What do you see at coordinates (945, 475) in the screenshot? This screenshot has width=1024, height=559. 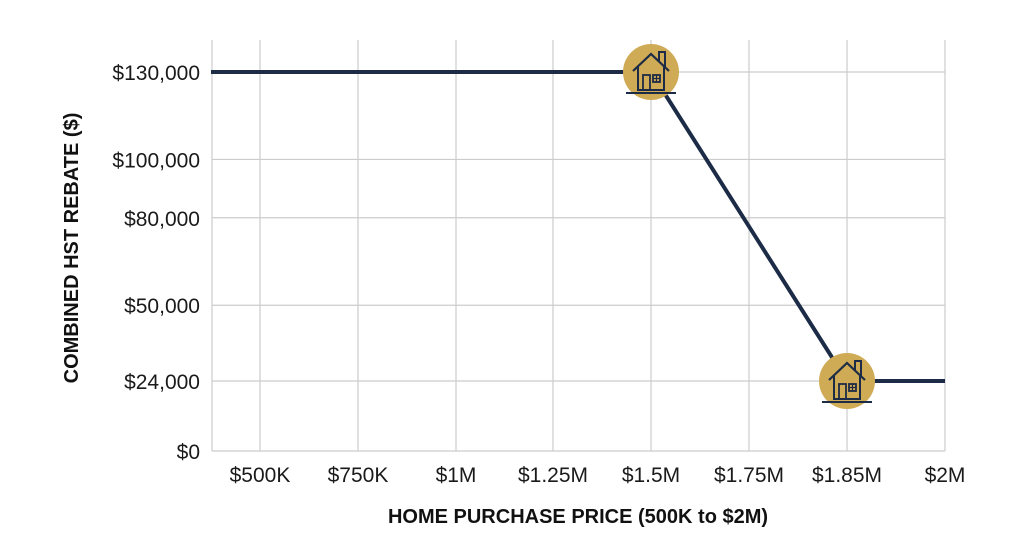 I see `x-tick-label: $2M` at bounding box center [945, 475].